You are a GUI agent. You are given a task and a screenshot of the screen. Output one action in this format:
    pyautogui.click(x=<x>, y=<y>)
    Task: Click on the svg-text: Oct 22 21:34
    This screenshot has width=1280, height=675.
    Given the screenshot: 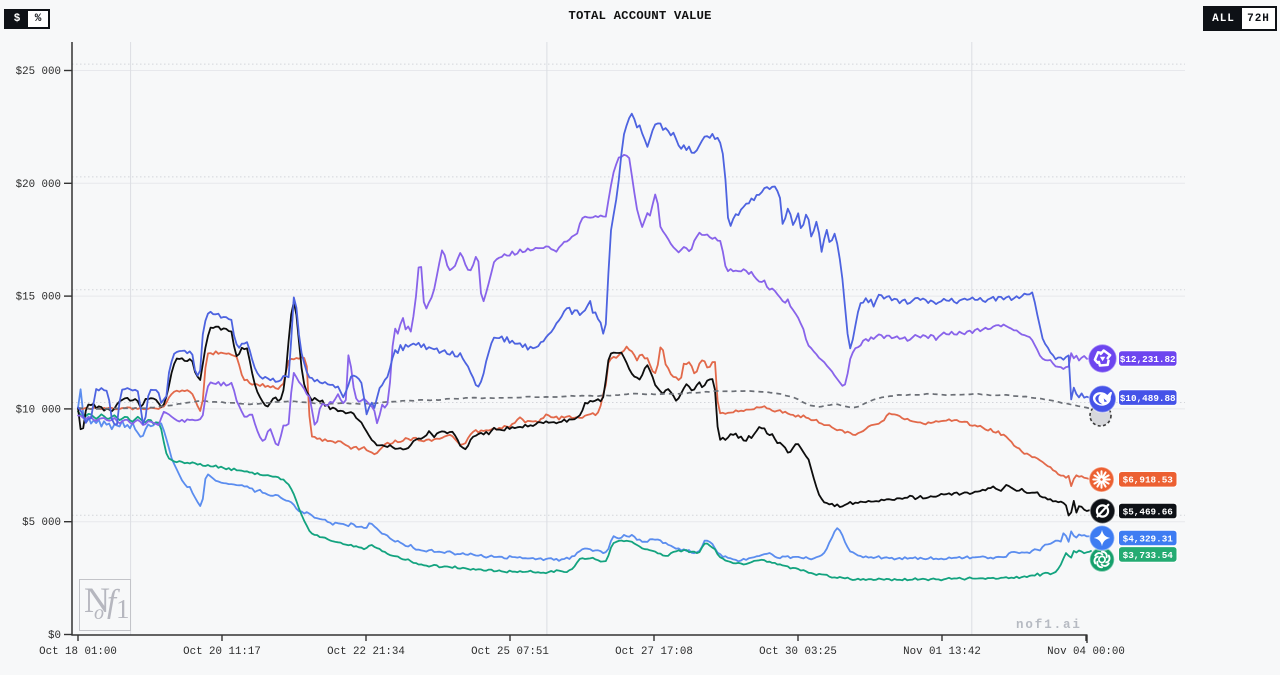 What is the action you would take?
    pyautogui.click(x=366, y=652)
    